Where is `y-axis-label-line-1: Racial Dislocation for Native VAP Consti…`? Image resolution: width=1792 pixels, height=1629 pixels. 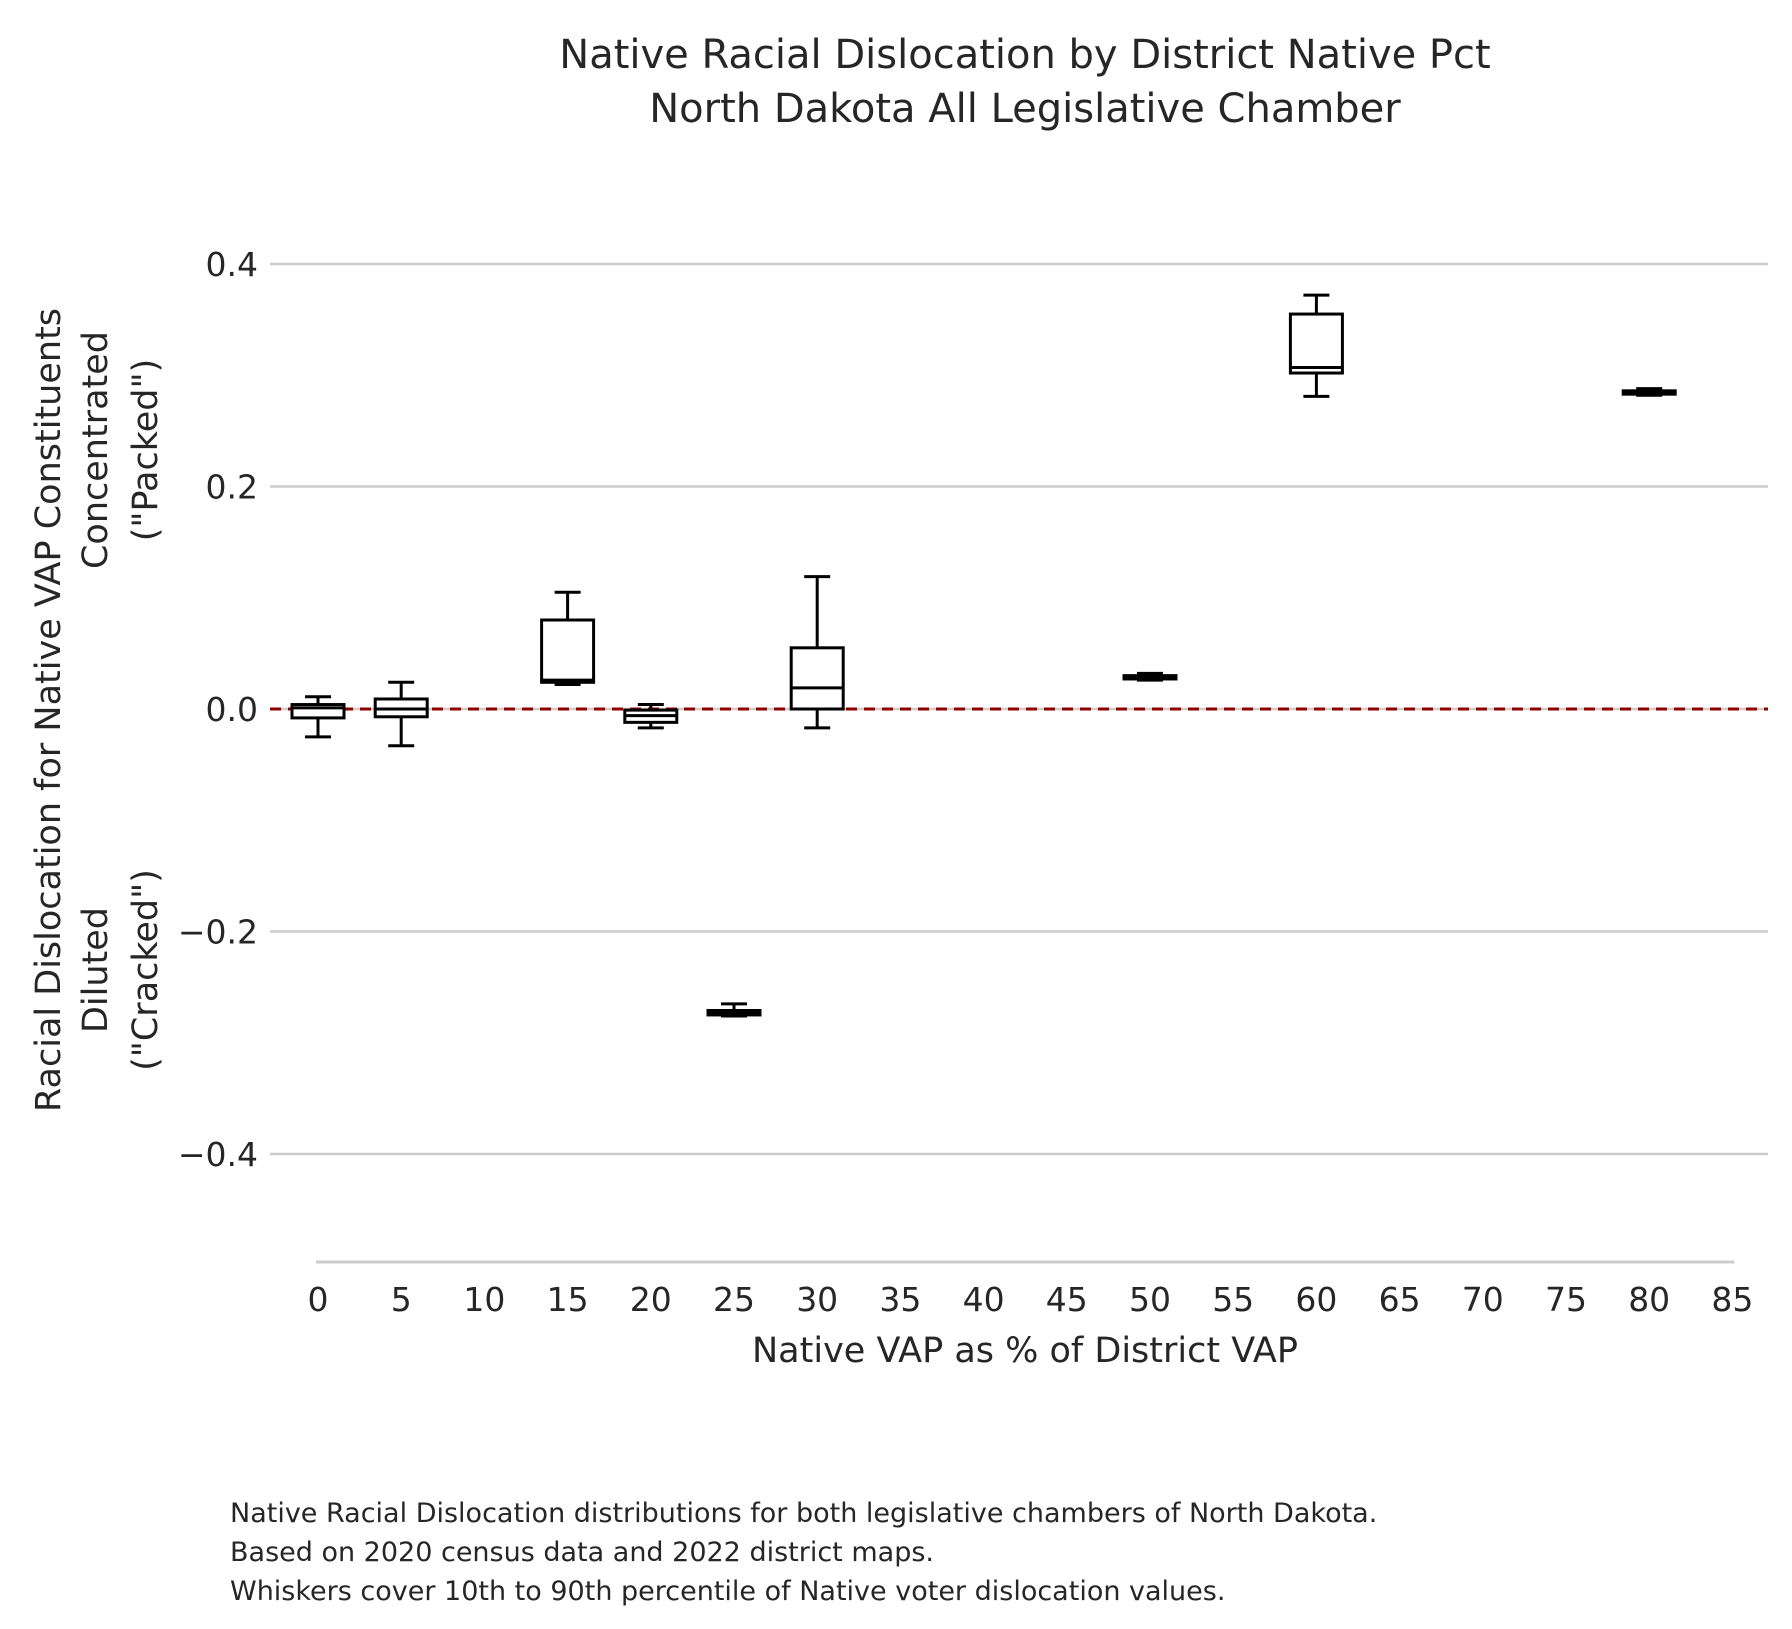 y-axis-label-line-1: Racial Dislocation for Native VAP Consti… is located at coordinates (49, 710).